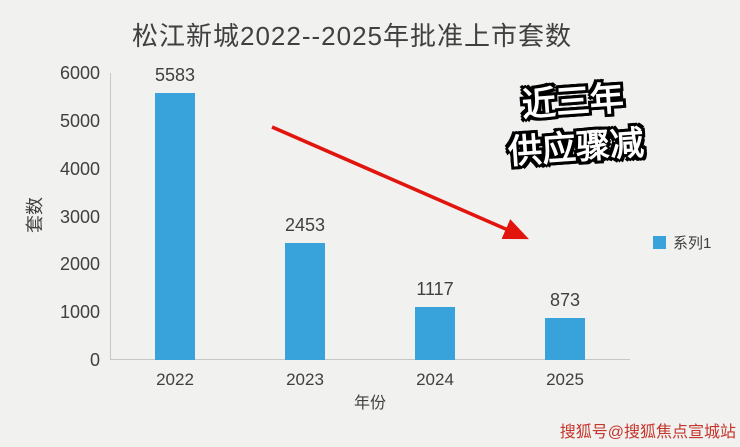 The width and height of the screenshot is (740, 447). What do you see at coordinates (79, 120) in the screenshot?
I see `y-tick-label: 5000` at bounding box center [79, 120].